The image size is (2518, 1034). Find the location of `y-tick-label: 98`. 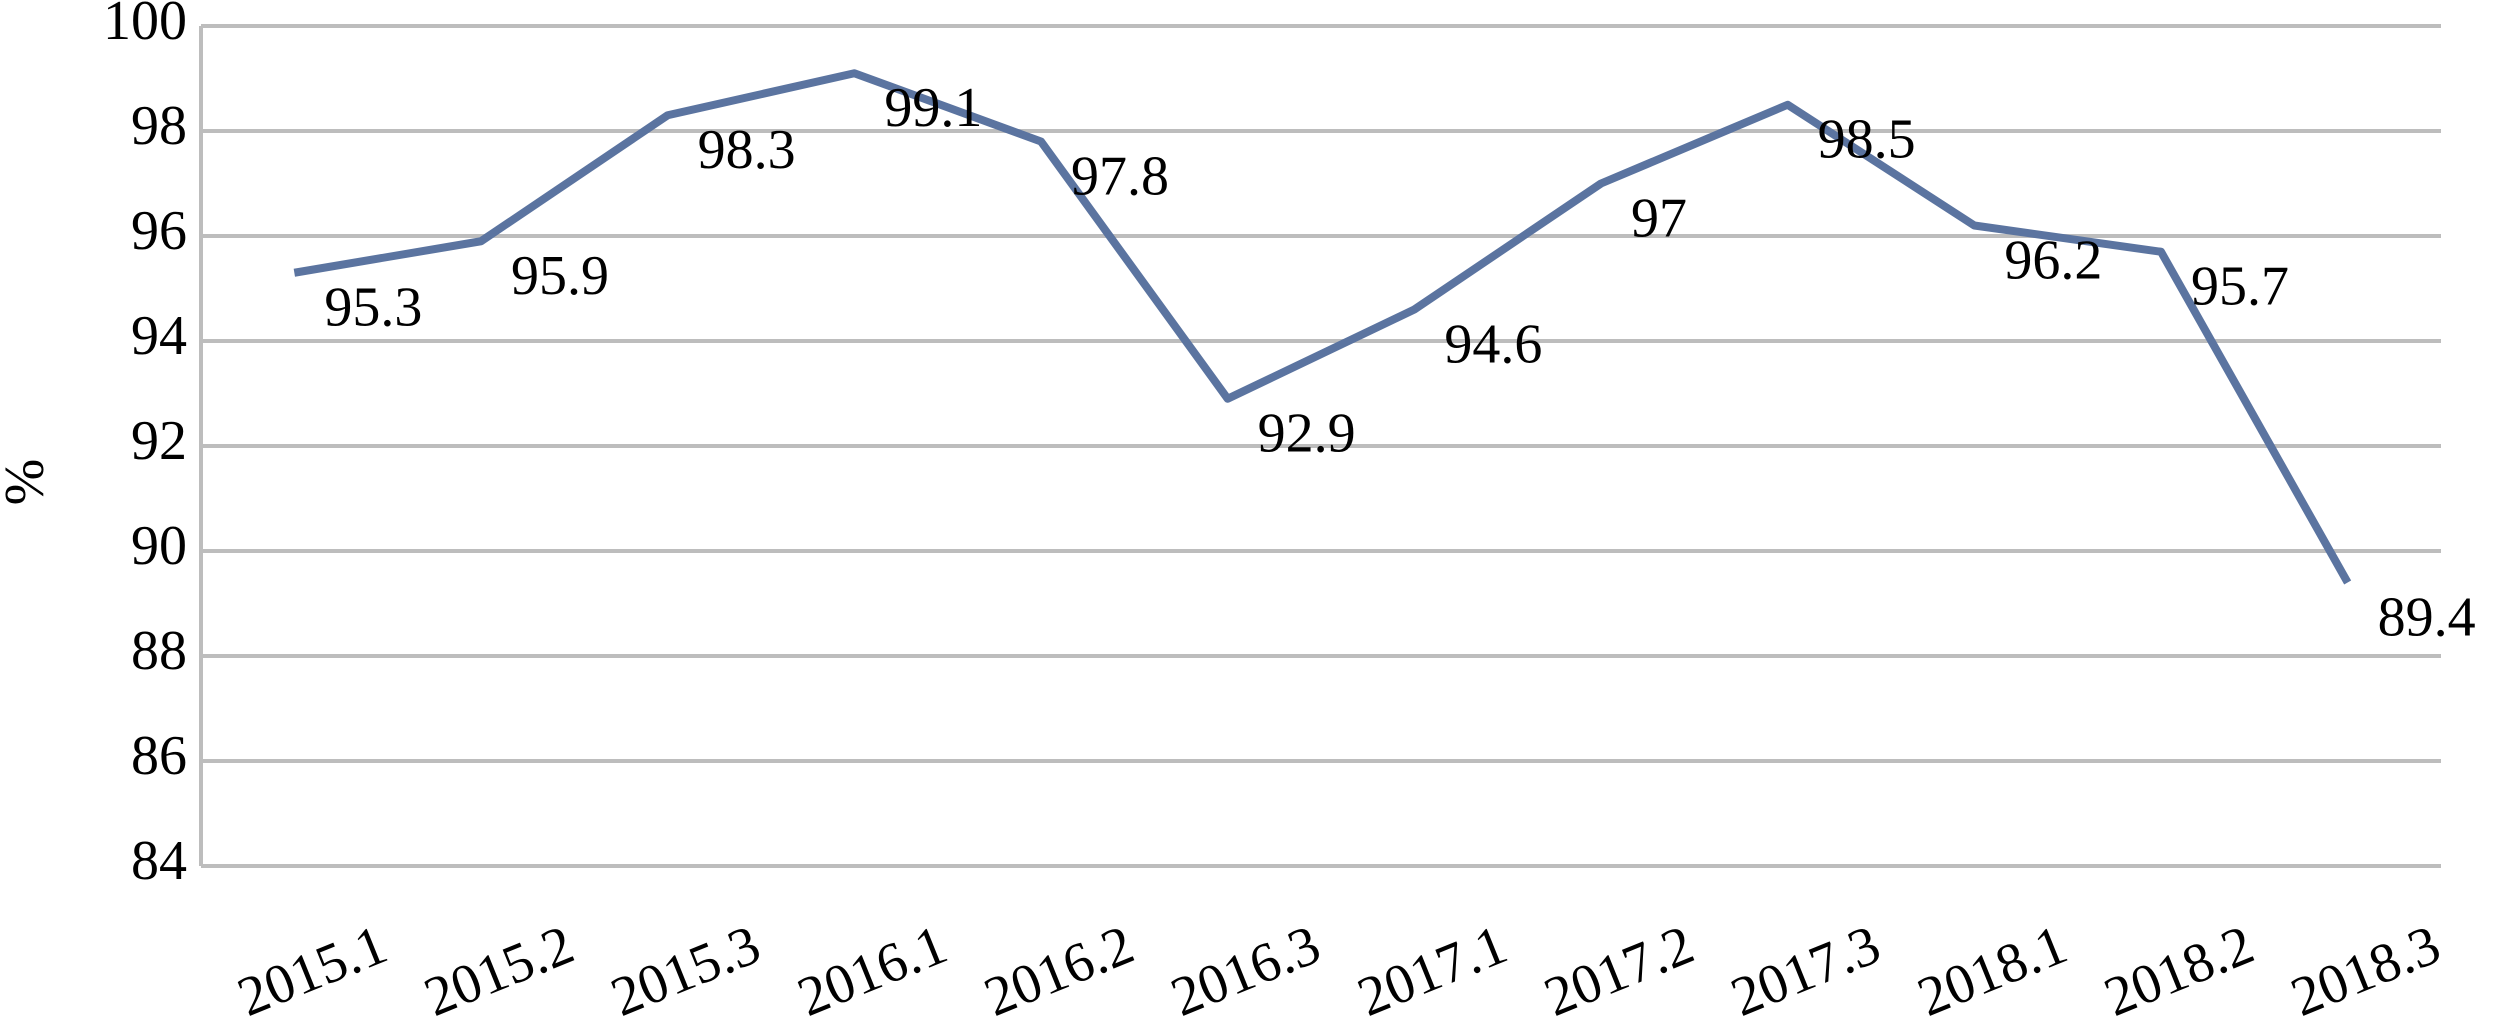

y-tick-label: 98 is located at coordinates (159, 126).